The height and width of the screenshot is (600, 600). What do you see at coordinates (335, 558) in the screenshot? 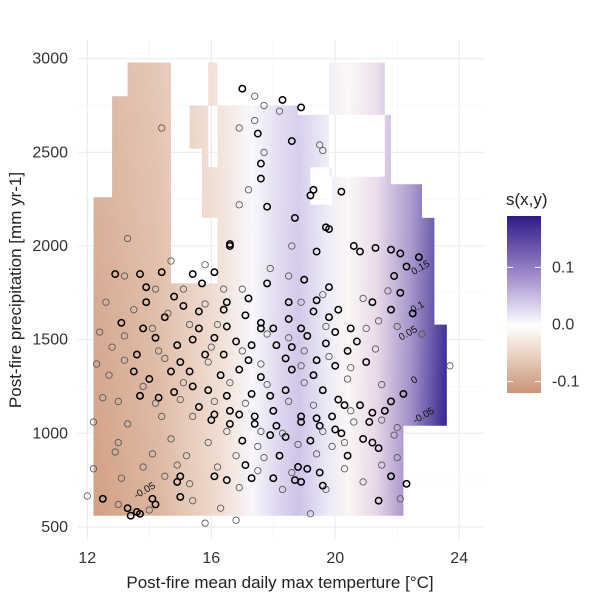
I see `x-tick-label: 20` at bounding box center [335, 558].